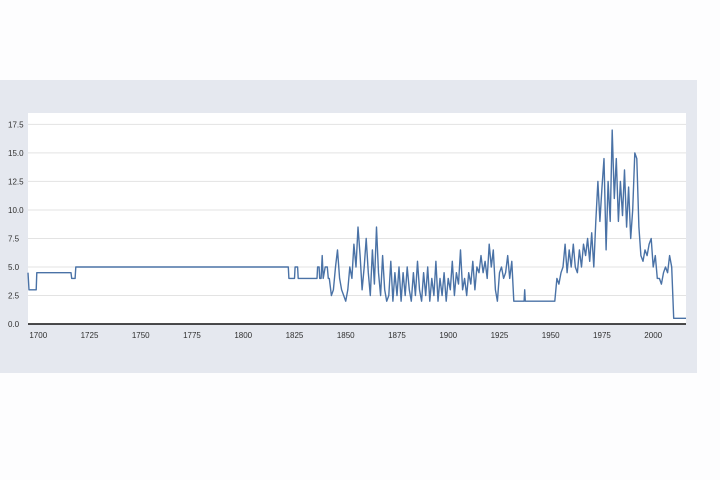 The height and width of the screenshot is (480, 720). What do you see at coordinates (38, 335) in the screenshot?
I see `x-tick-label: 1700` at bounding box center [38, 335].